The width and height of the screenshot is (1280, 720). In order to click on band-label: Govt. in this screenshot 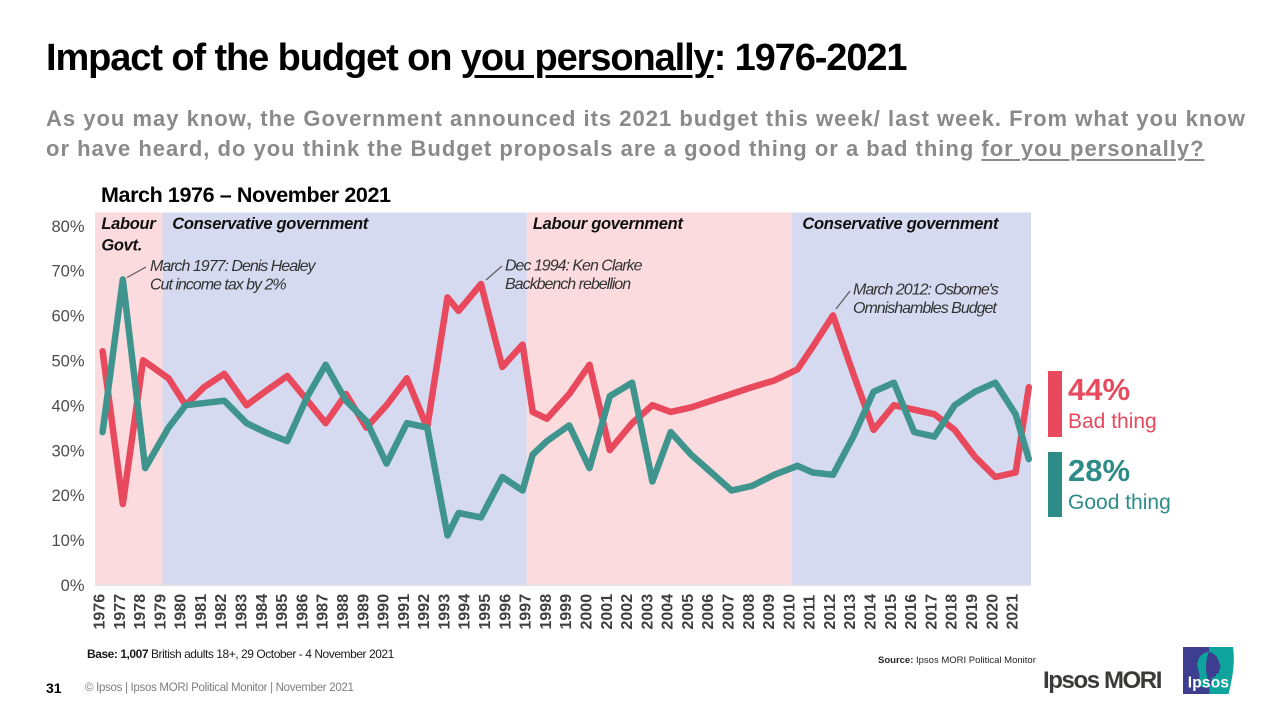, I will do `click(121, 245)`.